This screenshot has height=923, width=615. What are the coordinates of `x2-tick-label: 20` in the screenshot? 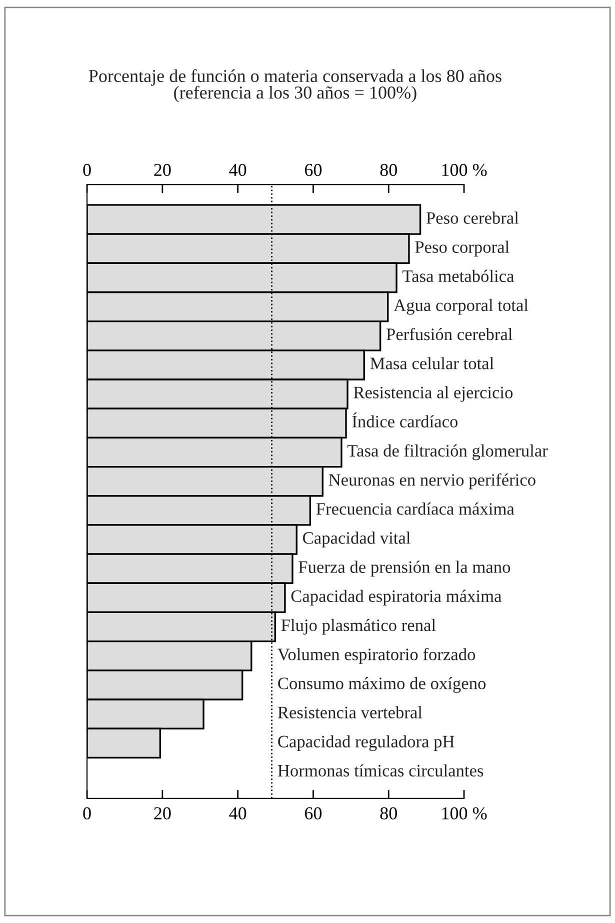 It's located at (162, 170).